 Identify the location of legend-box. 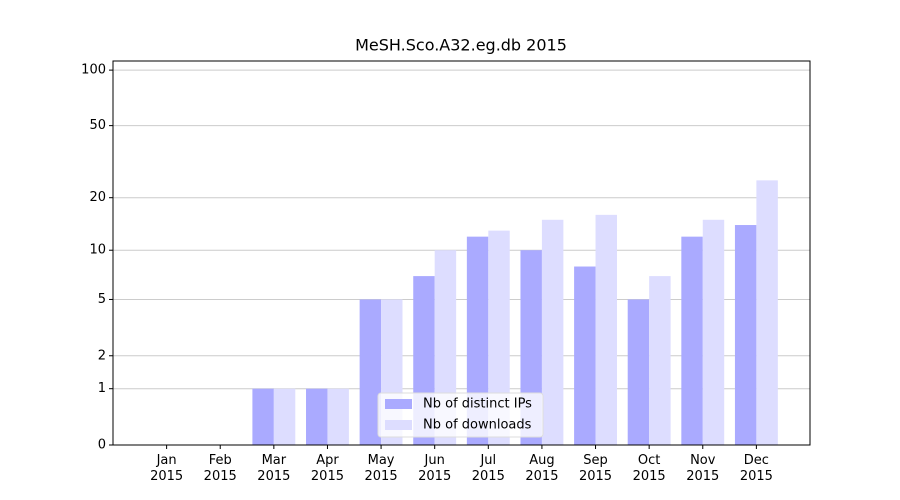
(460, 415).